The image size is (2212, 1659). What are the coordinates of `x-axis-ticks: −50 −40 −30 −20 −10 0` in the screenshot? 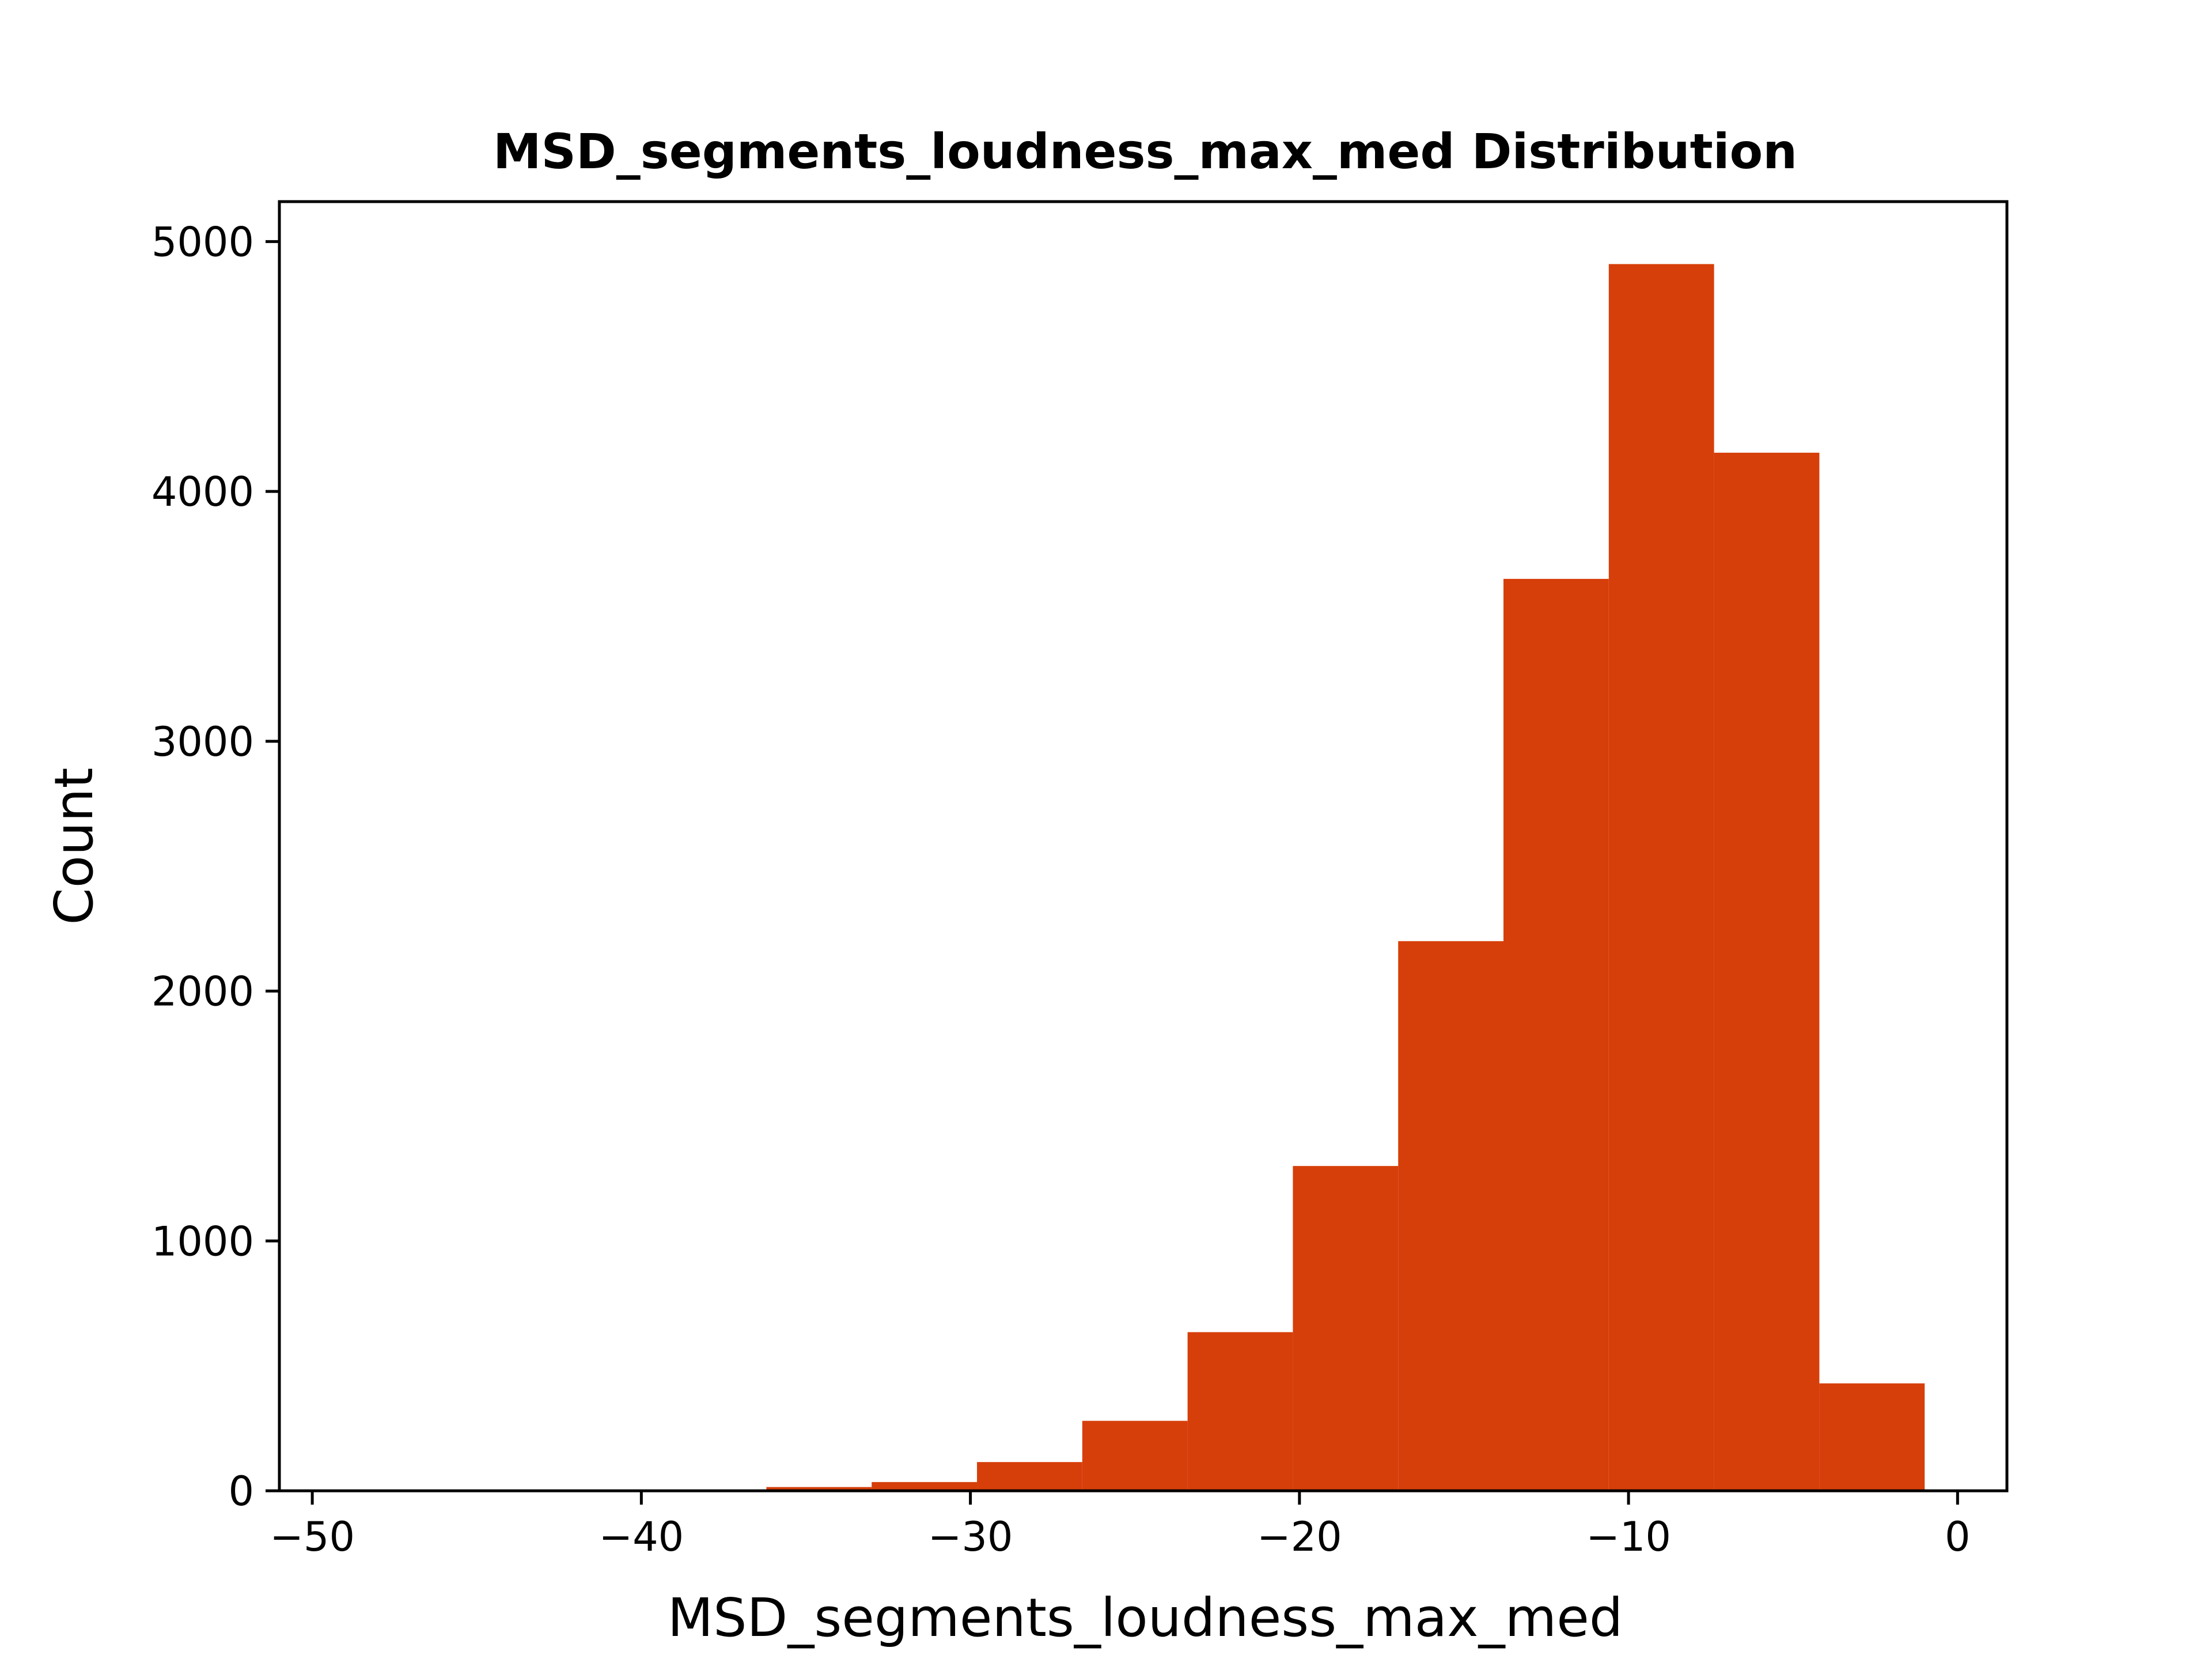 It's located at (1120, 1525).